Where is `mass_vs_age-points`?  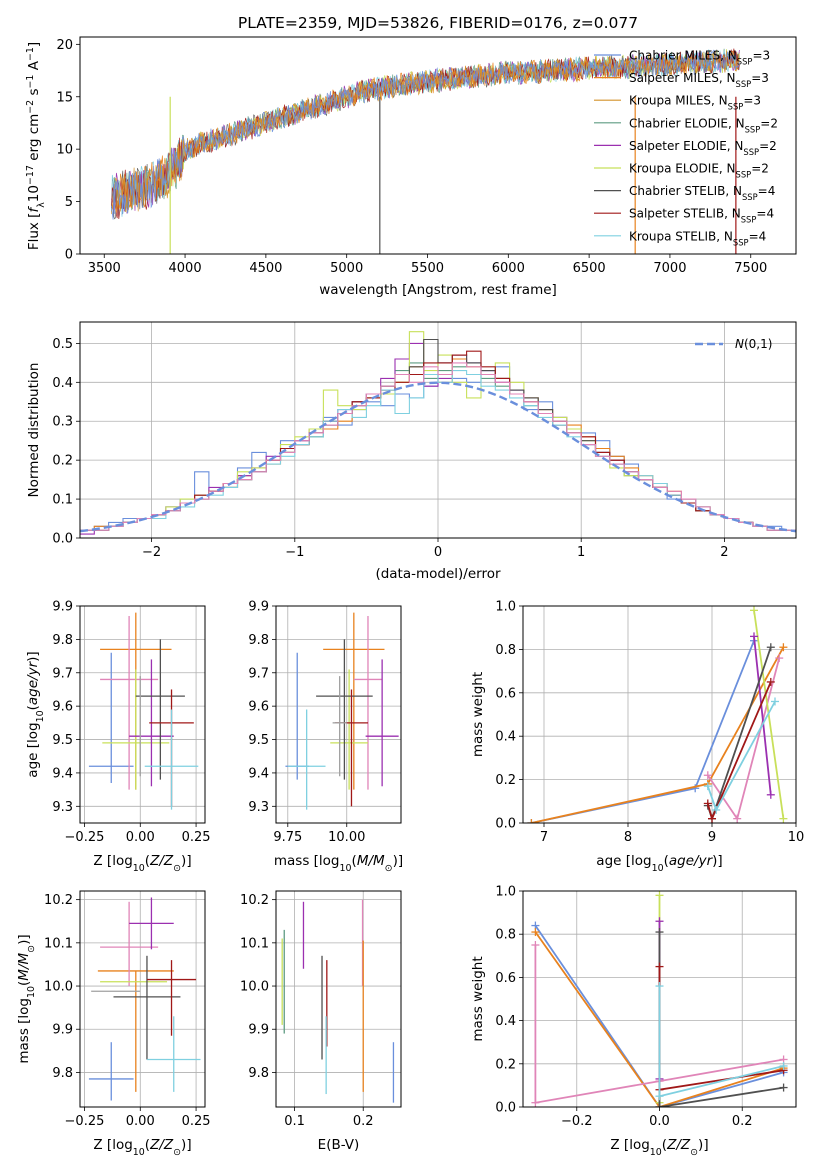 mass_vs_age-points is located at coordinates (342, 711).